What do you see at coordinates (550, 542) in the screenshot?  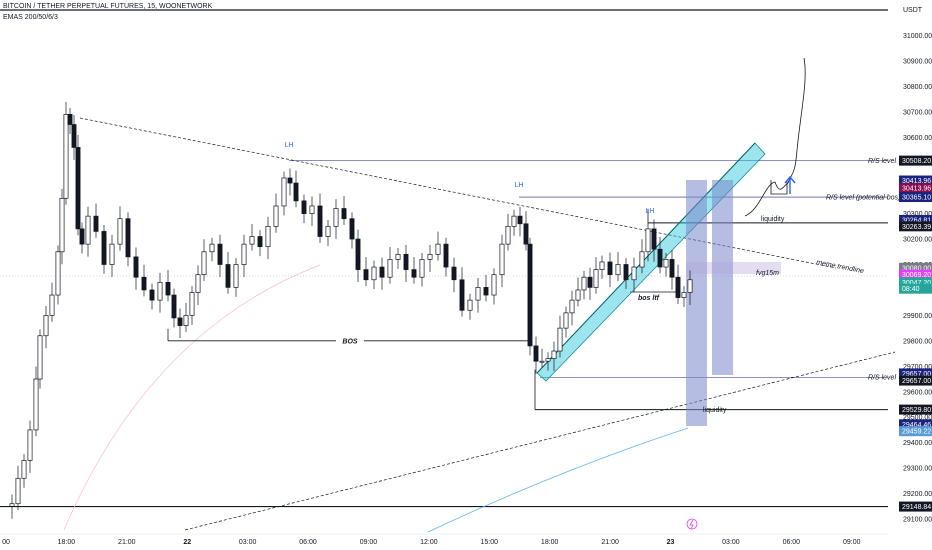 I see `time-axis-tick-label: 18:00` at bounding box center [550, 542].